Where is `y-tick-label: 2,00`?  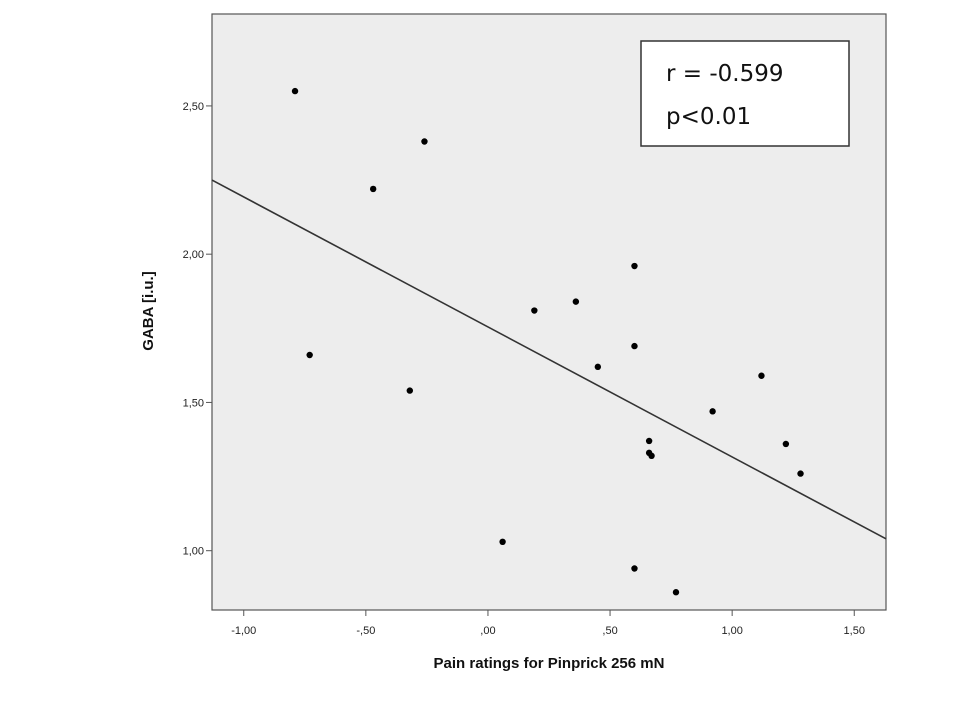
y-tick-label: 2,00 is located at coordinates (193, 255).